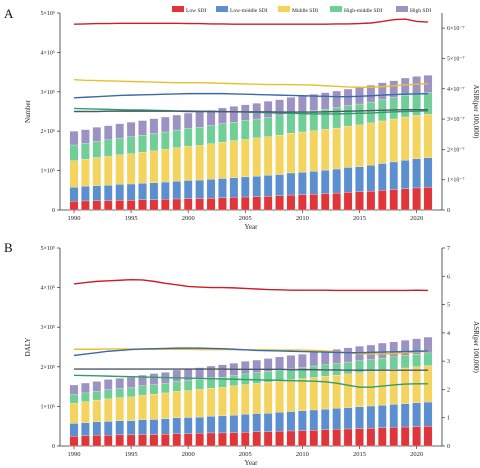 The width and height of the screenshot is (480, 468). What do you see at coordinates (448, 249) in the screenshot?
I see `y2-tick-label: 7` at bounding box center [448, 249].